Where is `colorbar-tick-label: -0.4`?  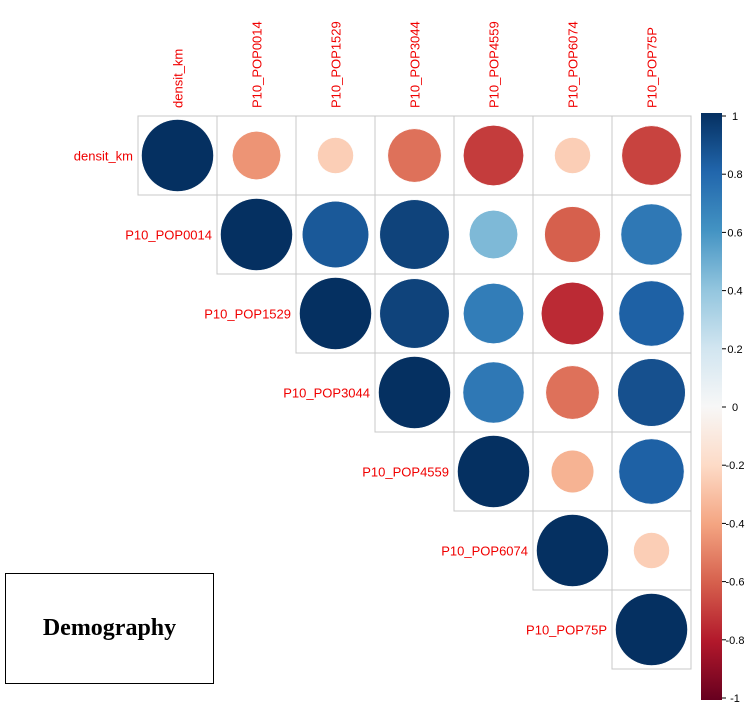
colorbar-tick-label: -0.4 is located at coordinates (735, 524).